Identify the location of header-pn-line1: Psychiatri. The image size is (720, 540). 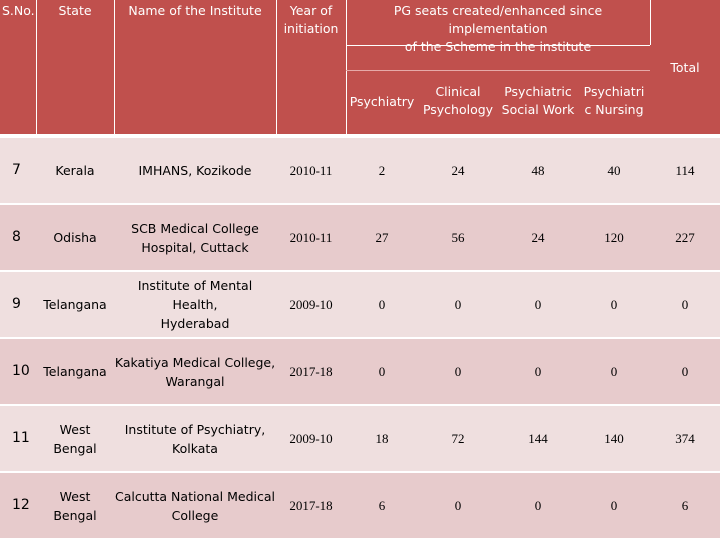
(614, 91).